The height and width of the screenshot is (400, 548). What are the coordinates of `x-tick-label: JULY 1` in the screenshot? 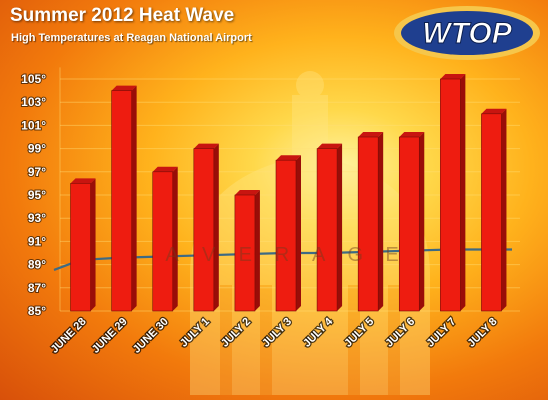 It's located at (195, 333).